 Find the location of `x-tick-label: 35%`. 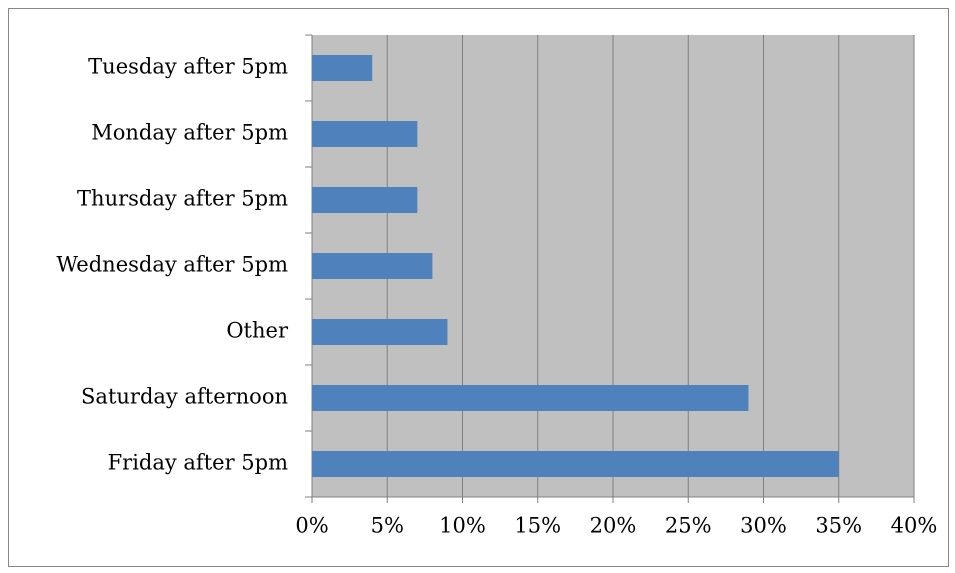

x-tick-label: 35% is located at coordinates (838, 526).